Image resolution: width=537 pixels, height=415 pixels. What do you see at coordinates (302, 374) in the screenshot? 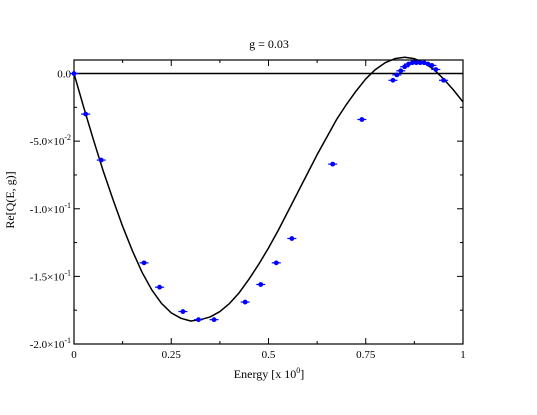
I see `x-axis-label-suffix: ]` at bounding box center [302, 374].